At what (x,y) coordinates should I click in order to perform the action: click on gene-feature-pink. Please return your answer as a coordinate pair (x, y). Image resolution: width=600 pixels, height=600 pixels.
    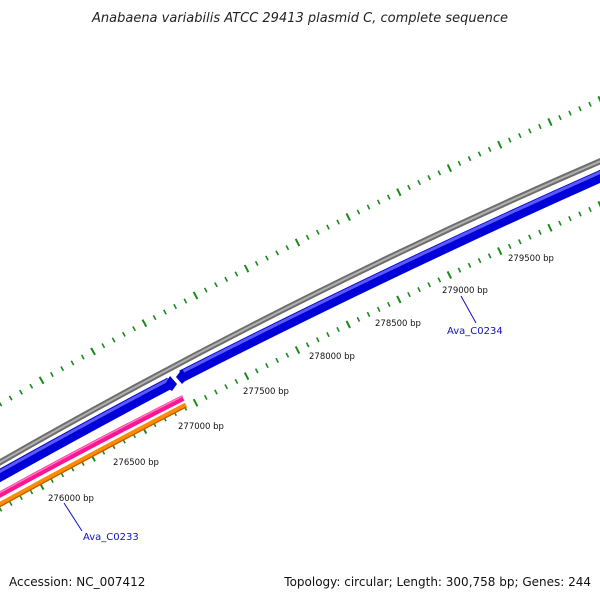
    Looking at the image, I should click on (92, 447).